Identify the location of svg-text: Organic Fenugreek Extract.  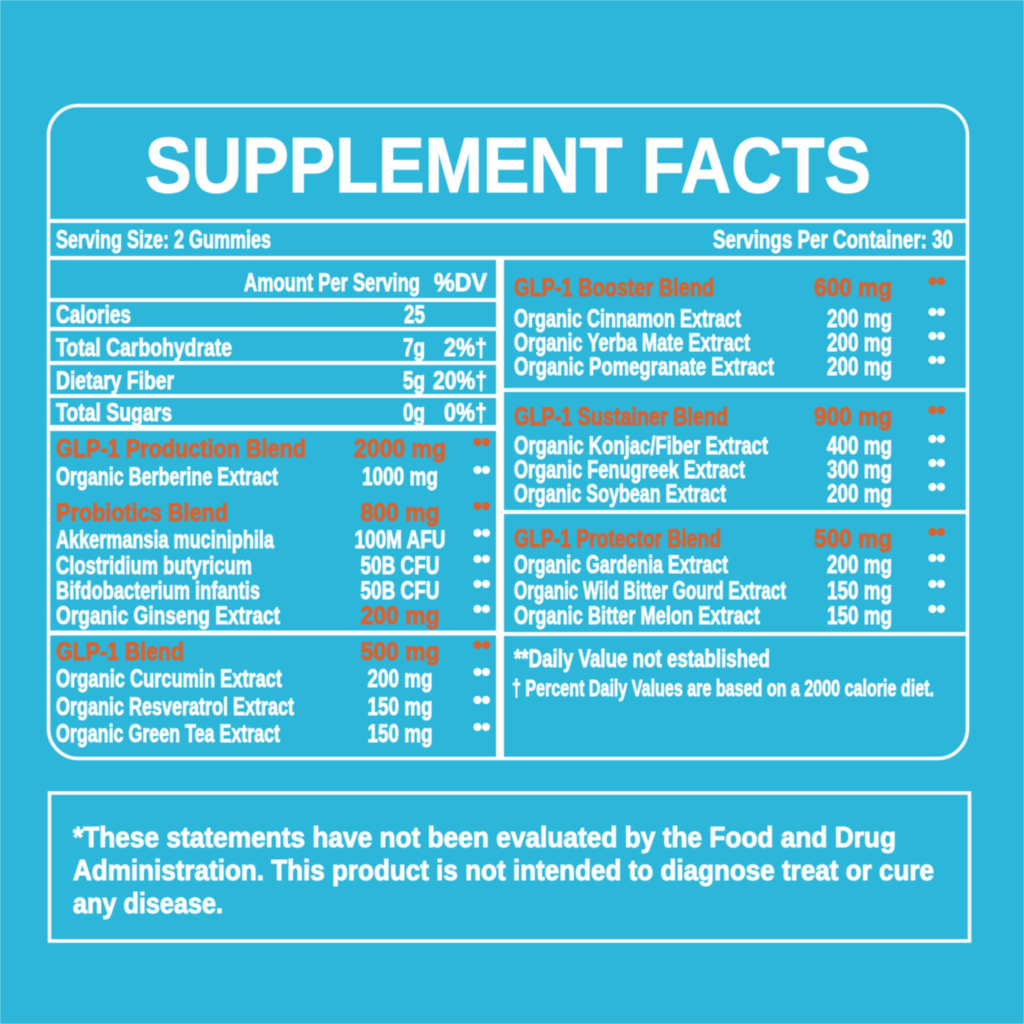
(629, 470).